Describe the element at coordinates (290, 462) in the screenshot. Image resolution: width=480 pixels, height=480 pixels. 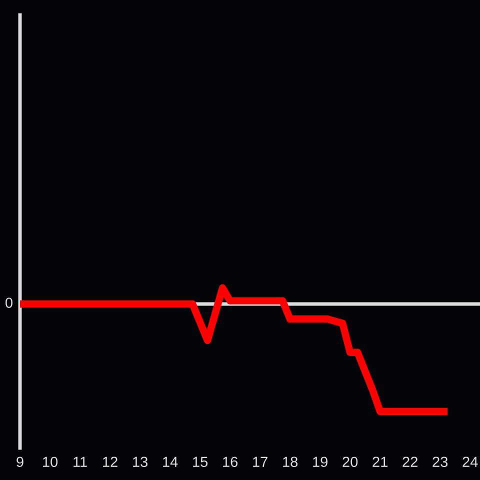
I see `x-tick-label: 18` at that location.